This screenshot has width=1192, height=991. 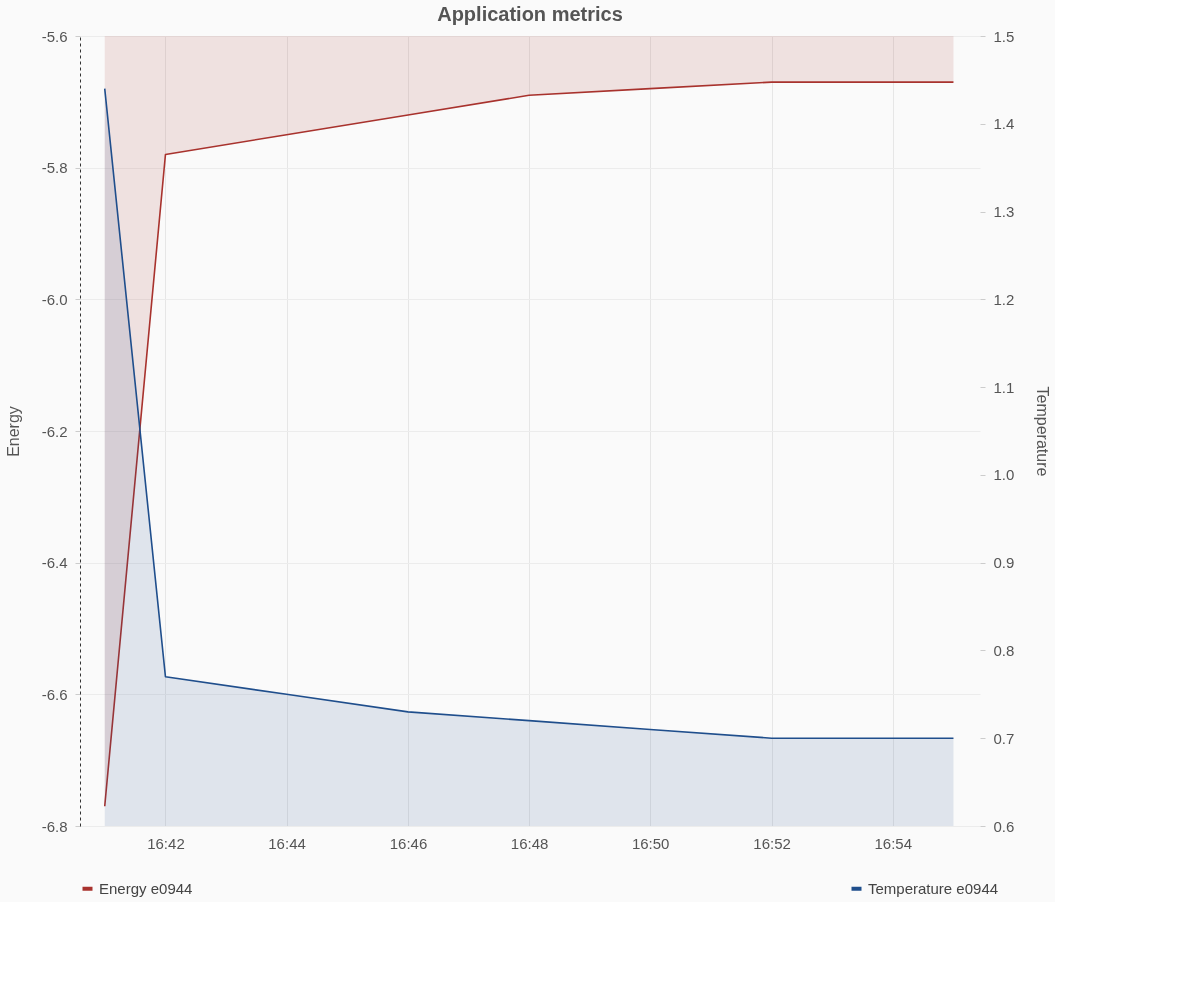 What do you see at coordinates (287, 843) in the screenshot?
I see `x-tick-label: 16:44` at bounding box center [287, 843].